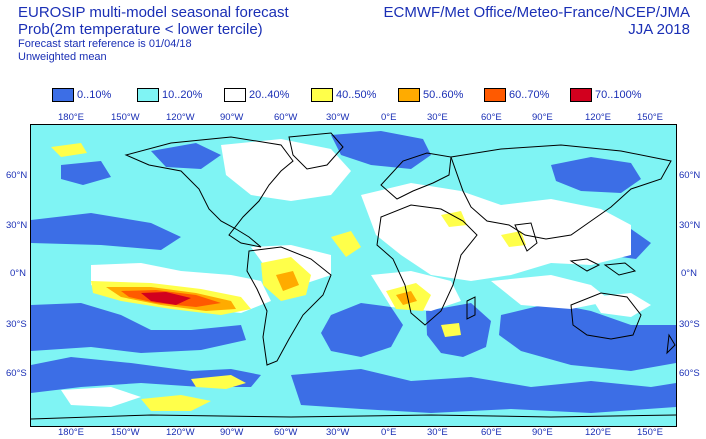  Describe the element at coordinates (443, 95) in the screenshot. I see `legend-label: 50..60%` at that location.